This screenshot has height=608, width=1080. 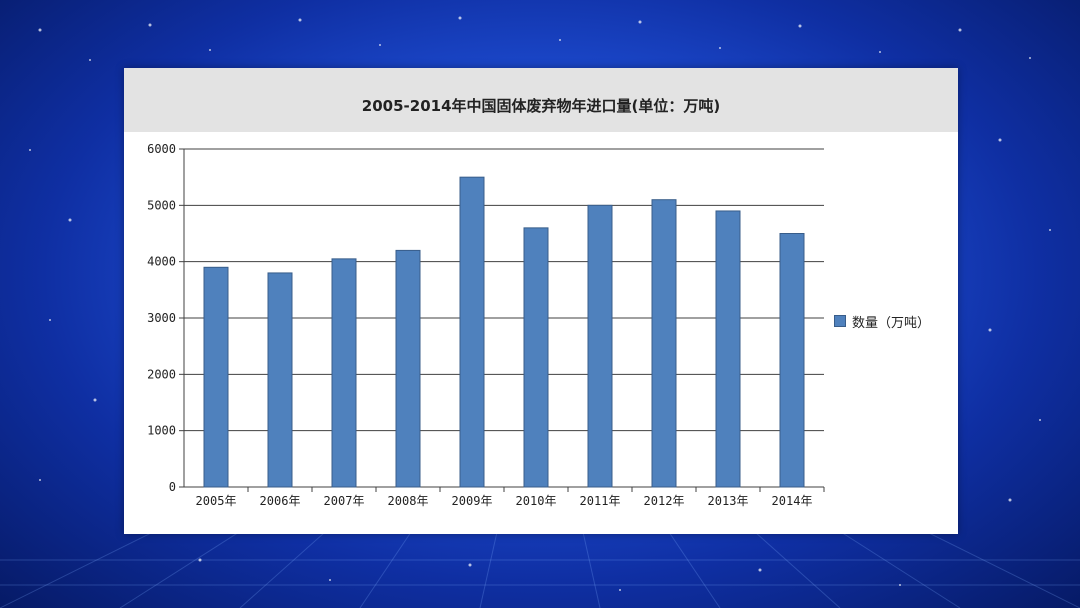 What do you see at coordinates (161, 374) in the screenshot?
I see `y-tick-label: 2000` at bounding box center [161, 374].